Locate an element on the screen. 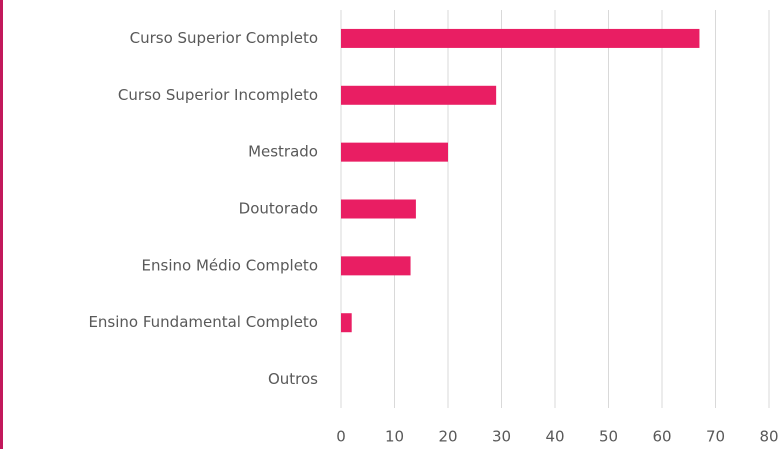 This screenshot has width=784, height=449. x-tick-label: 60 is located at coordinates (661, 437).